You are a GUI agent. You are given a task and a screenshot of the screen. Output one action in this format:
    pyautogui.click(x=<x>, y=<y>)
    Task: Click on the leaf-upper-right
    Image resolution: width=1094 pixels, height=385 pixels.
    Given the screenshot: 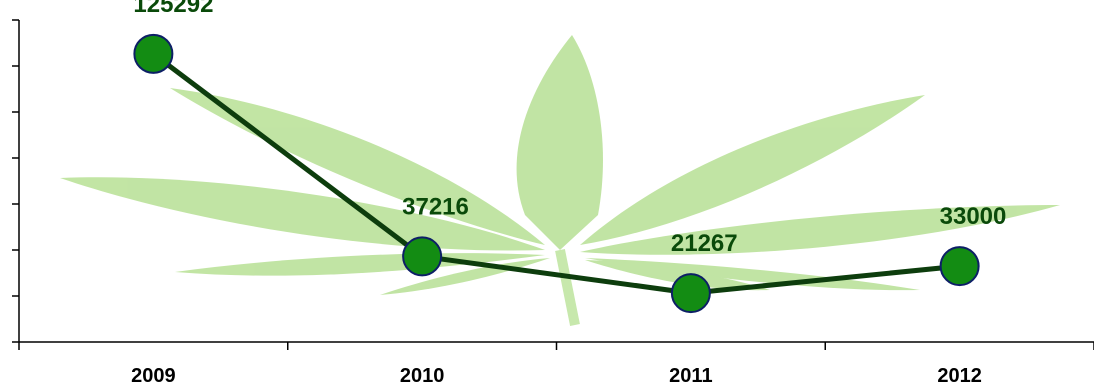 What is the action you would take?
    pyautogui.click(x=752, y=170)
    